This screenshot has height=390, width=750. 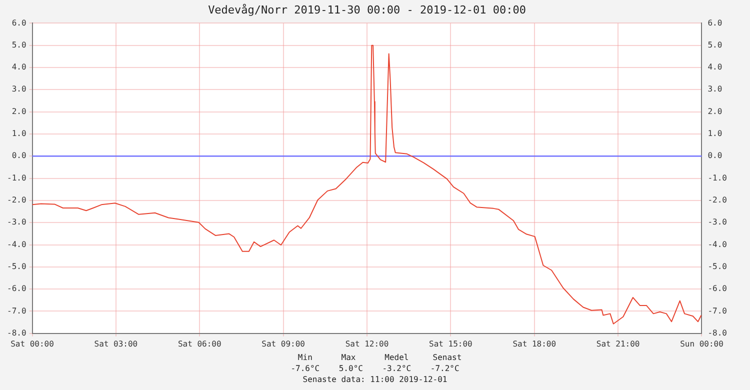 What do you see at coordinates (16, 200) in the screenshot?
I see `y-tick-label: -2.0` at bounding box center [16, 200].